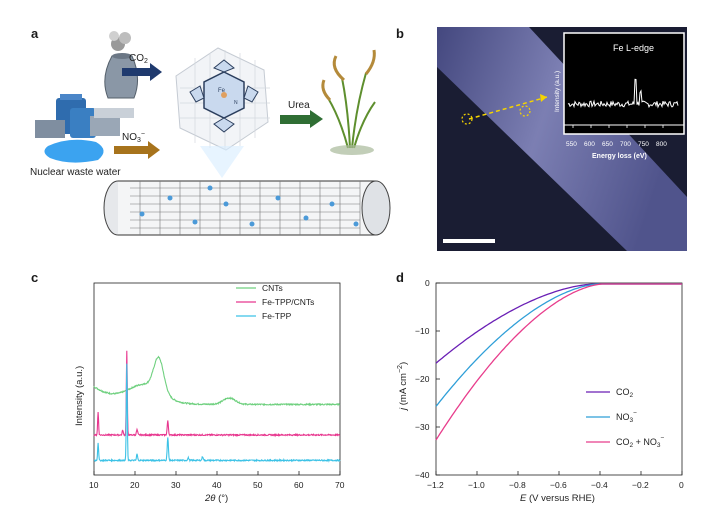  What do you see at coordinates (133, 137) in the screenshot?
I see `no3-label: NO3−` at bounding box center [133, 137].